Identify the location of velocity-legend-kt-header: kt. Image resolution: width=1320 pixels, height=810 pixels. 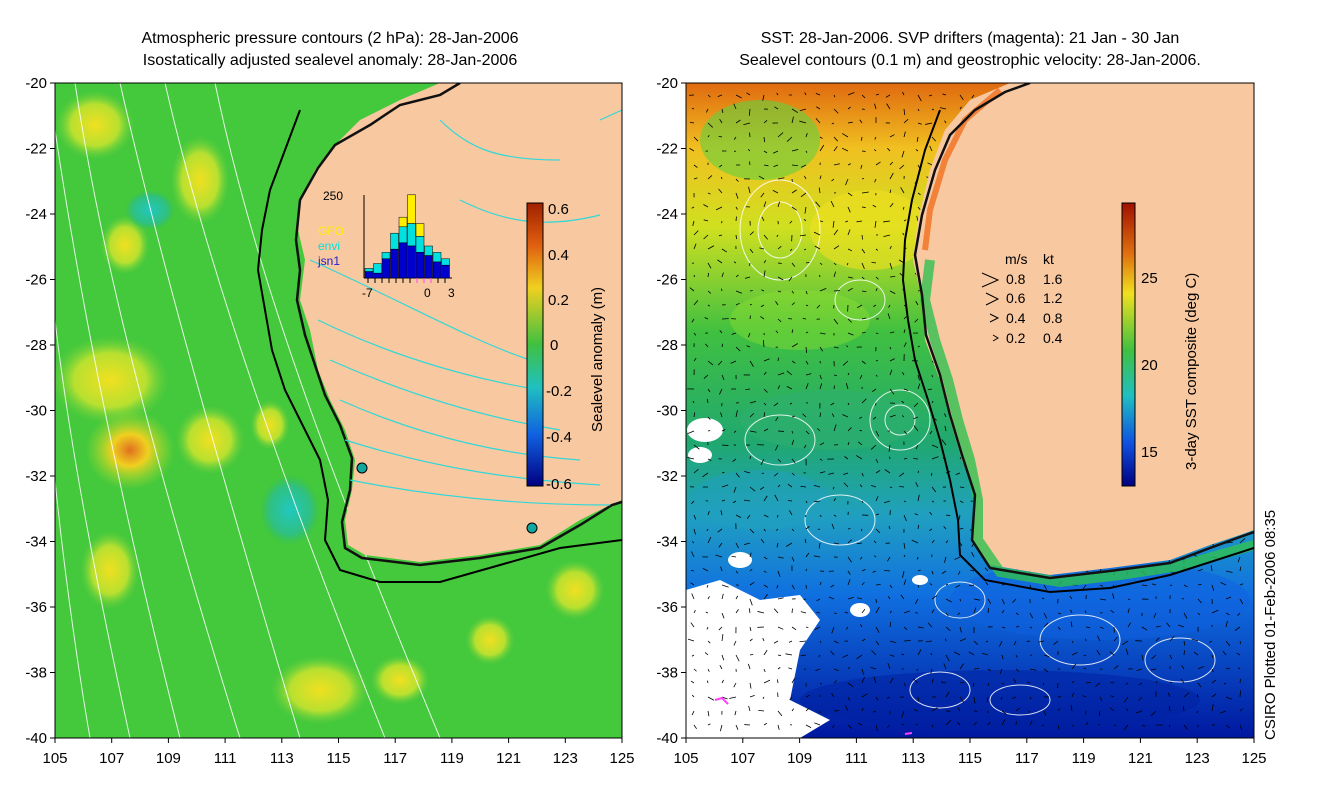
(1048, 259).